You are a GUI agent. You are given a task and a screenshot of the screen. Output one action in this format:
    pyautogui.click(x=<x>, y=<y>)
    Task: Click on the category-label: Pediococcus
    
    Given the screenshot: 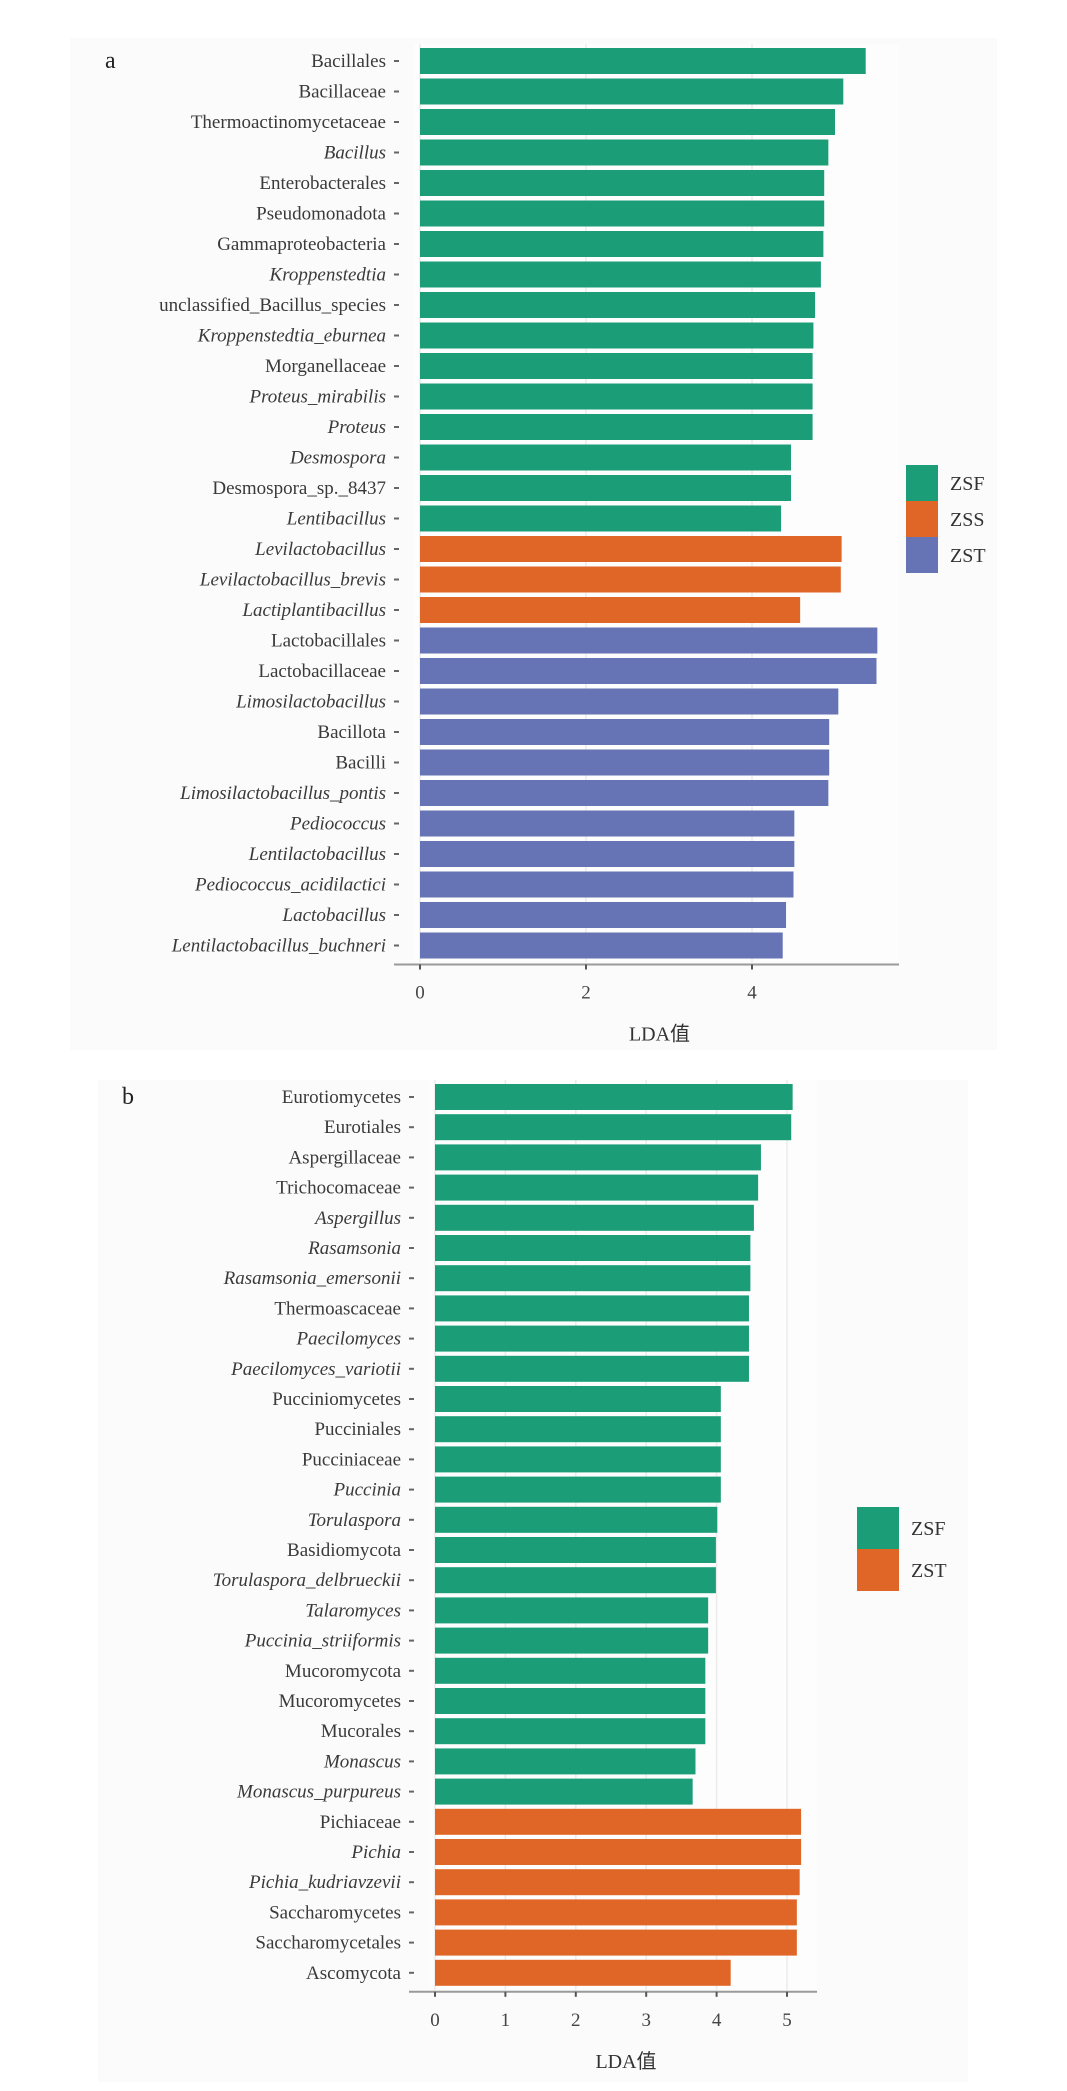 What is the action you would take?
    pyautogui.click(x=337, y=824)
    